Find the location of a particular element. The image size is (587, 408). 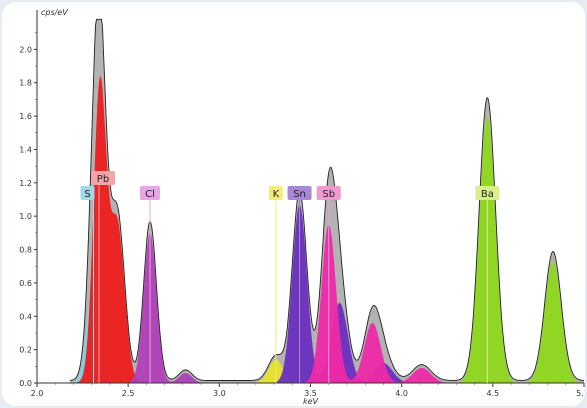

element-tag-sb is located at coordinates (328, 193).